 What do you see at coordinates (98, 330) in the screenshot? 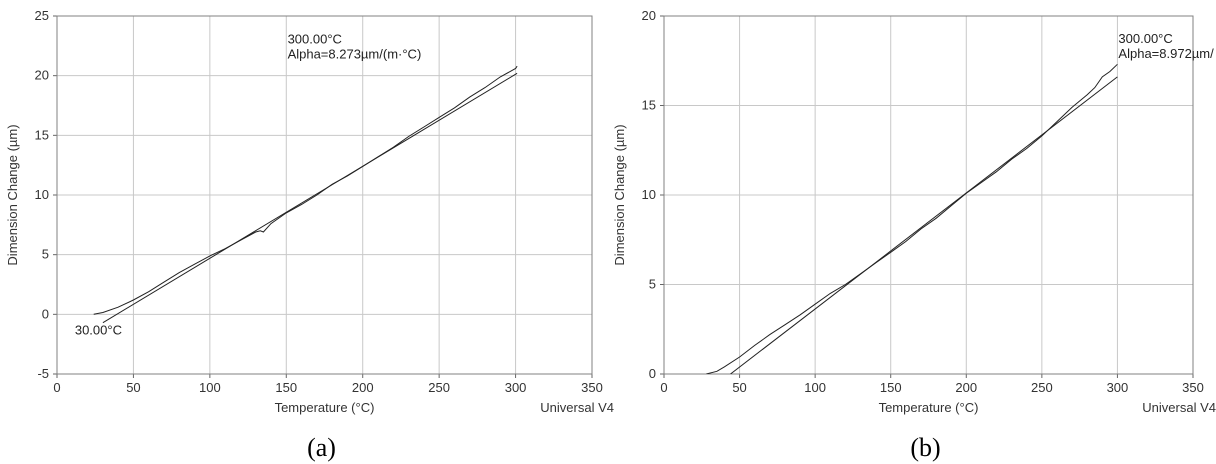
I see `annotation-label: 30.00°C` at bounding box center [98, 330].